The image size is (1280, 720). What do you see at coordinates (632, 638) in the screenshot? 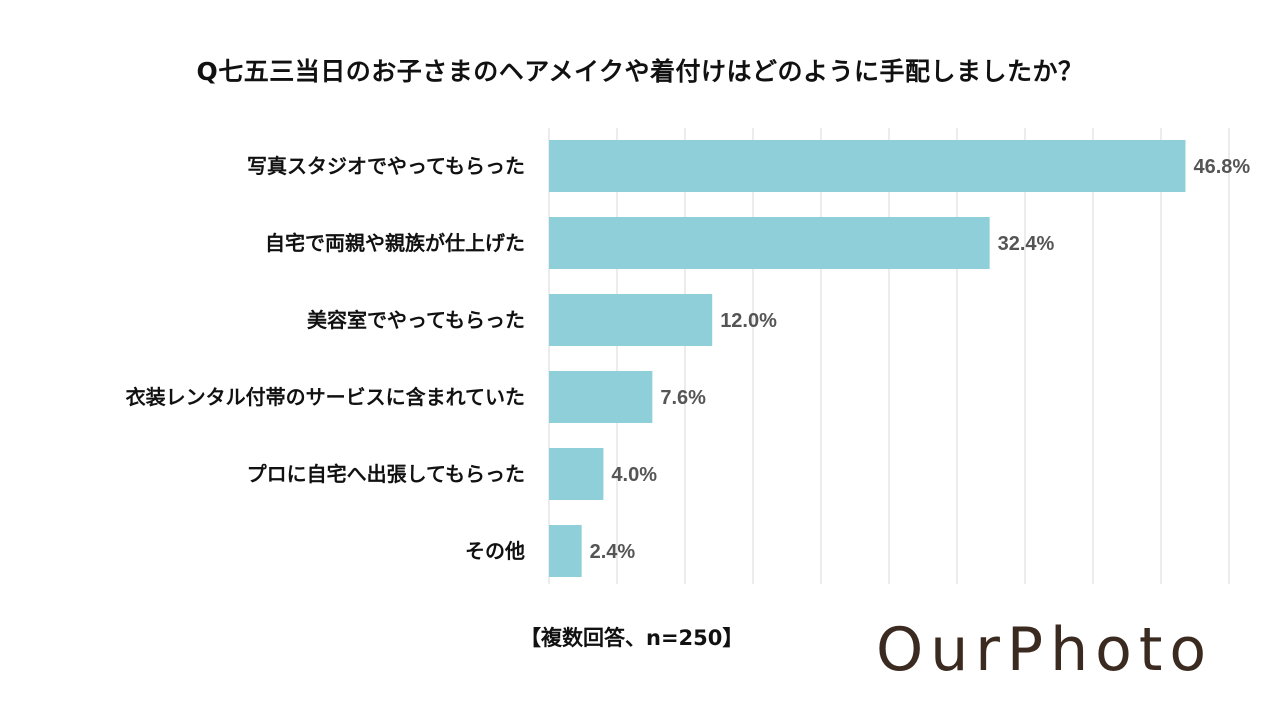
I see `sample-note: 【複数回答、n=250】` at bounding box center [632, 638].